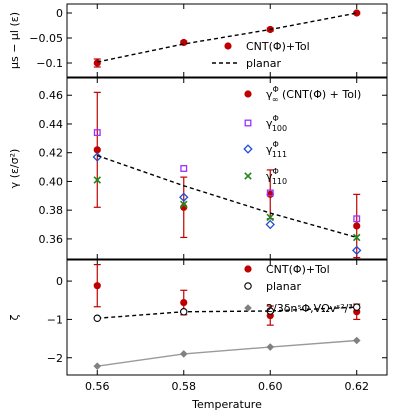 The height and width of the screenshot is (418, 415). I want to click on bottom-legend-label: planar, so click(283, 286).